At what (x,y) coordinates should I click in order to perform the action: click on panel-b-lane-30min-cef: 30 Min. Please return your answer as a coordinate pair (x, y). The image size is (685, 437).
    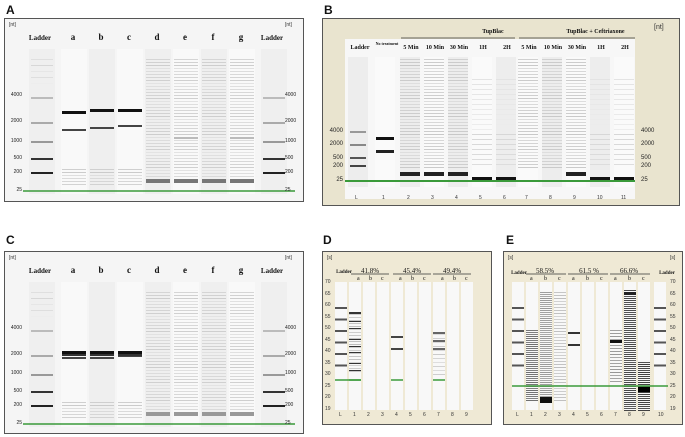
    Looking at the image, I should click on (577, 48).